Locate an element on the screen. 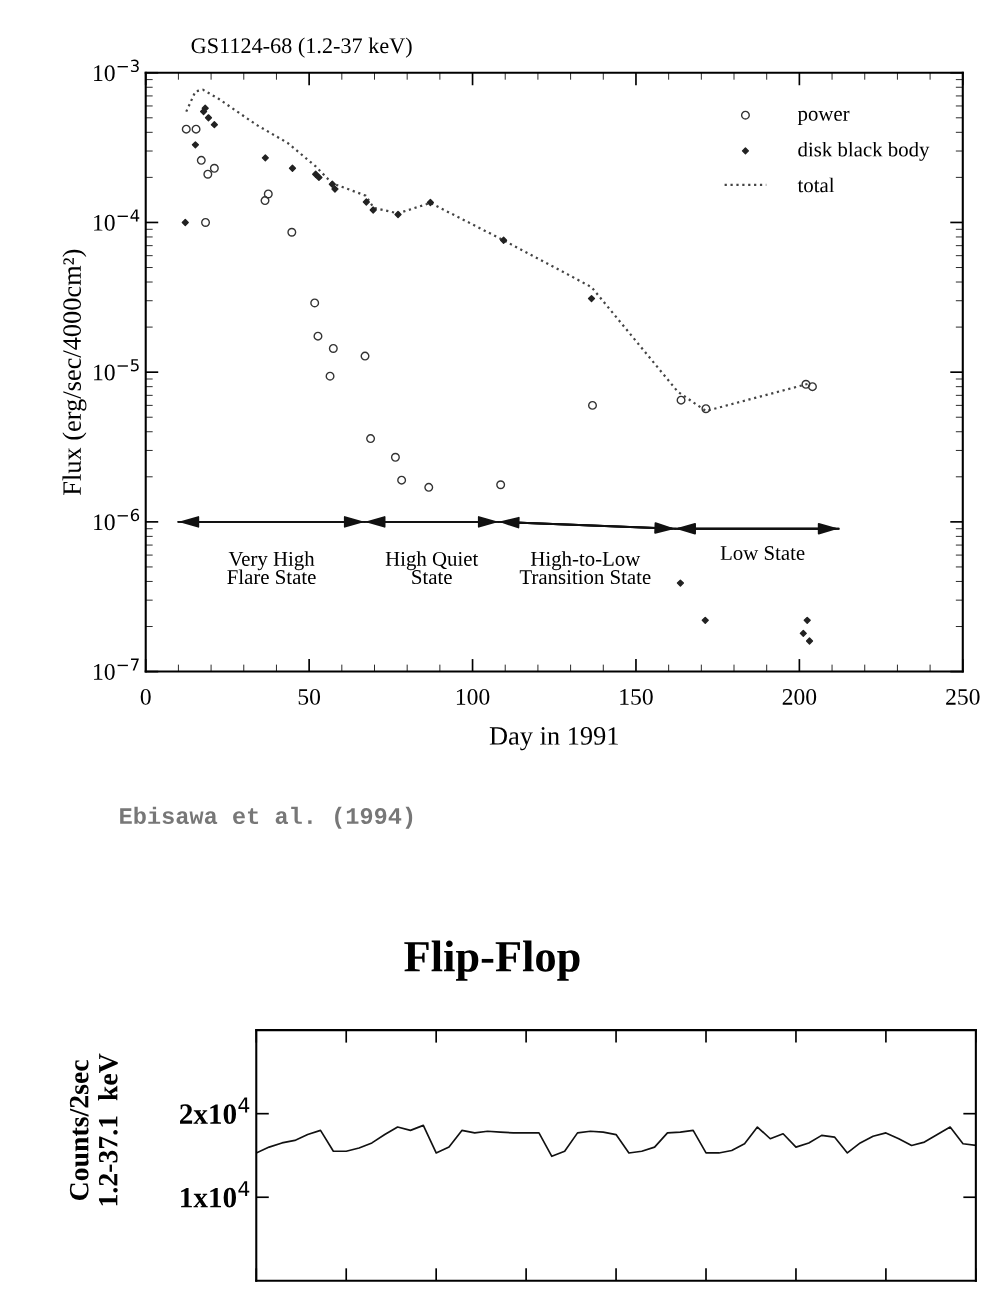 Image resolution: width=1005 pixels, height=1299 pixels. annotation: High-to-Low Transition State is located at coordinates (585, 568).